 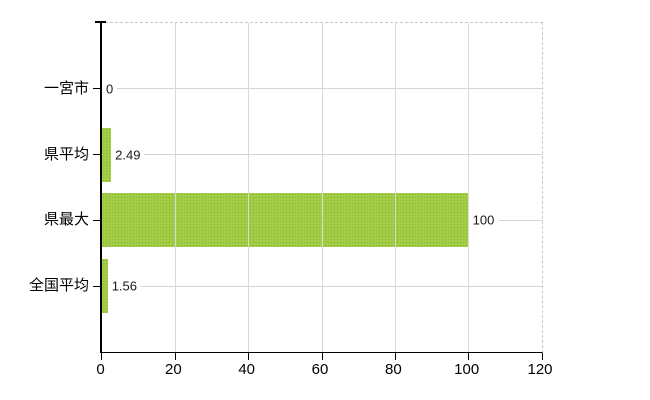 I want to click on x-tick-label: 40, so click(x=246, y=369).